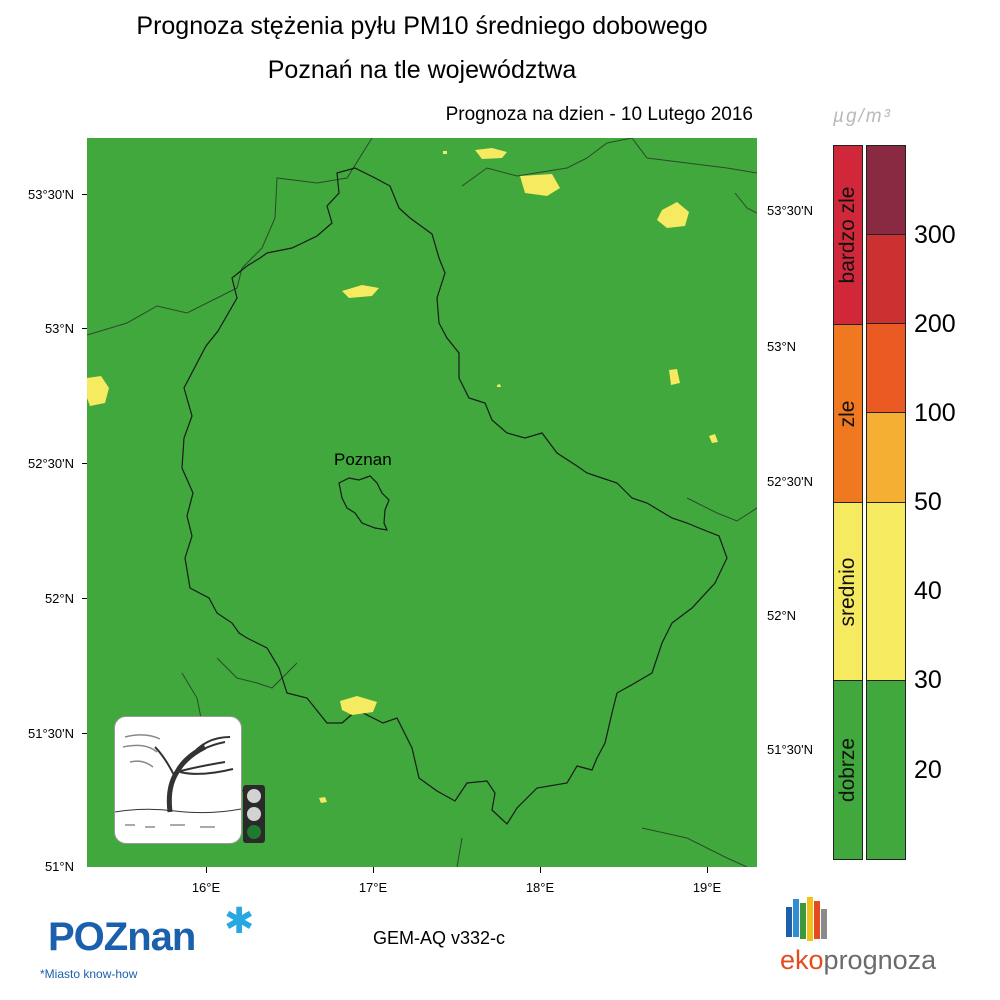  I want to click on traffic-light-icon, so click(254, 814).